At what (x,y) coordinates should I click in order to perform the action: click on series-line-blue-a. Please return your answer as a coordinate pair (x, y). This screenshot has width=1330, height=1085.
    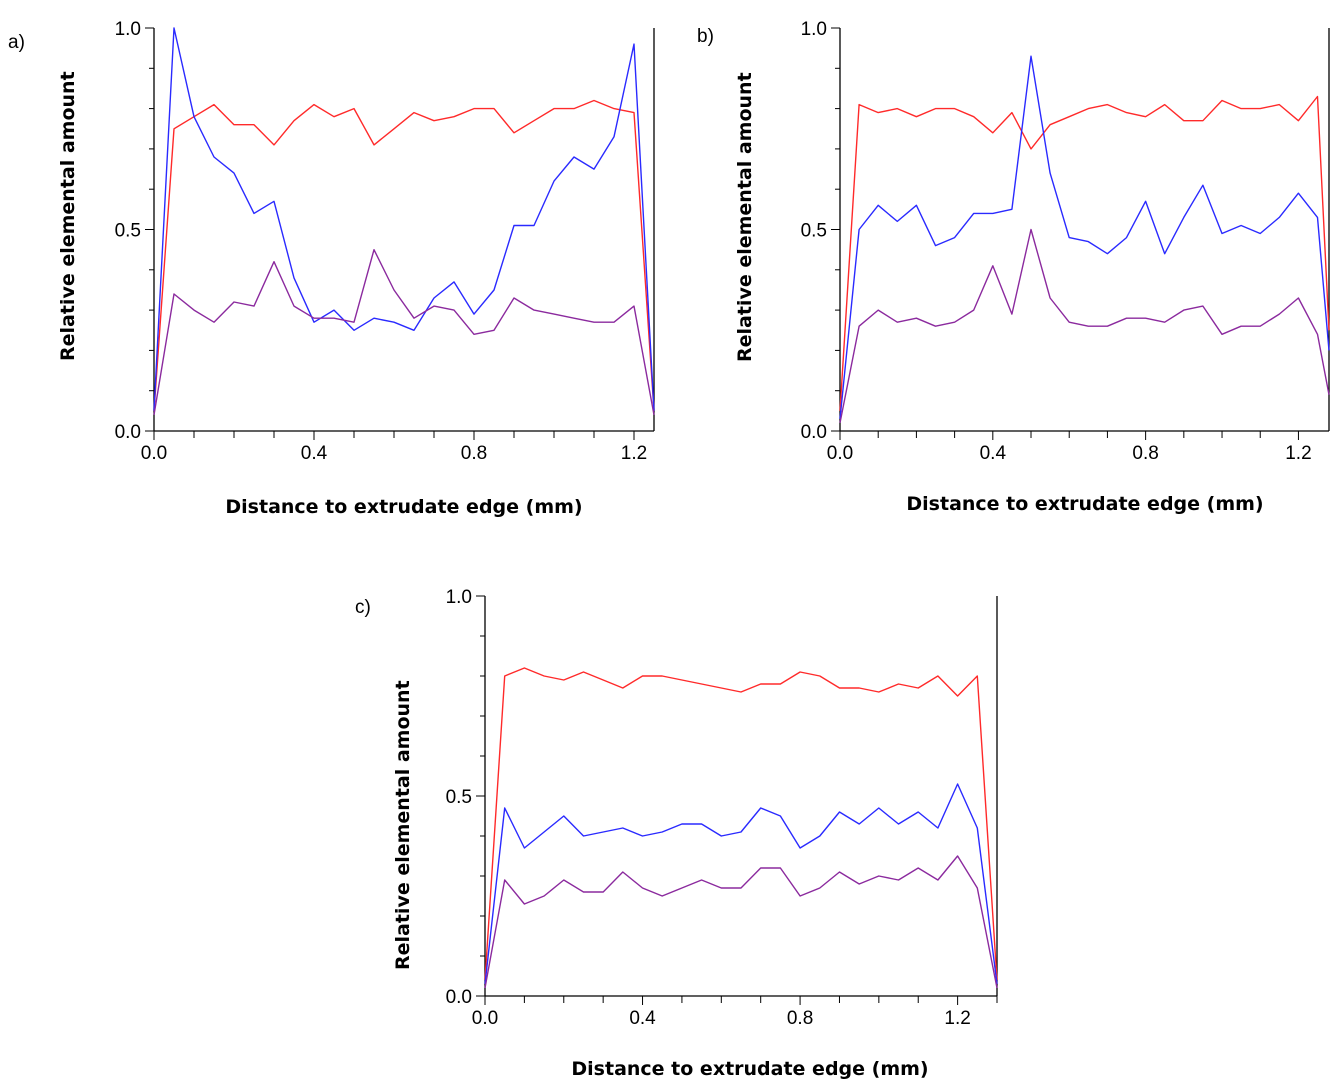
    Looking at the image, I should click on (404, 219).